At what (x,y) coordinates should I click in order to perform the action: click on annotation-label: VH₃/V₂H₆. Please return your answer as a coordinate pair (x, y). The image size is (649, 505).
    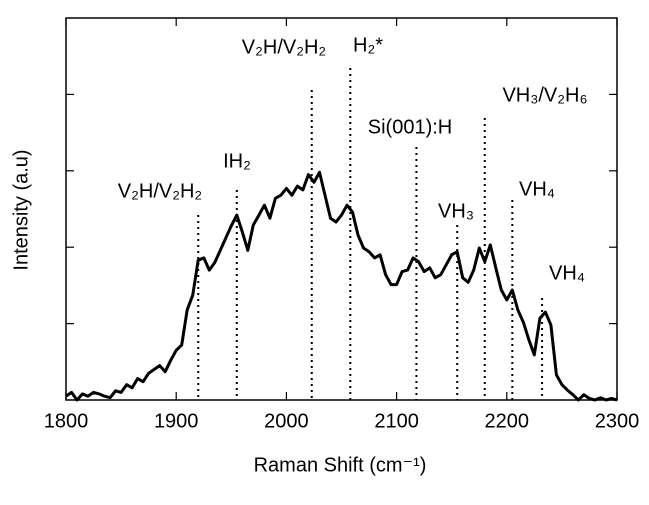
    Looking at the image, I should click on (544, 95).